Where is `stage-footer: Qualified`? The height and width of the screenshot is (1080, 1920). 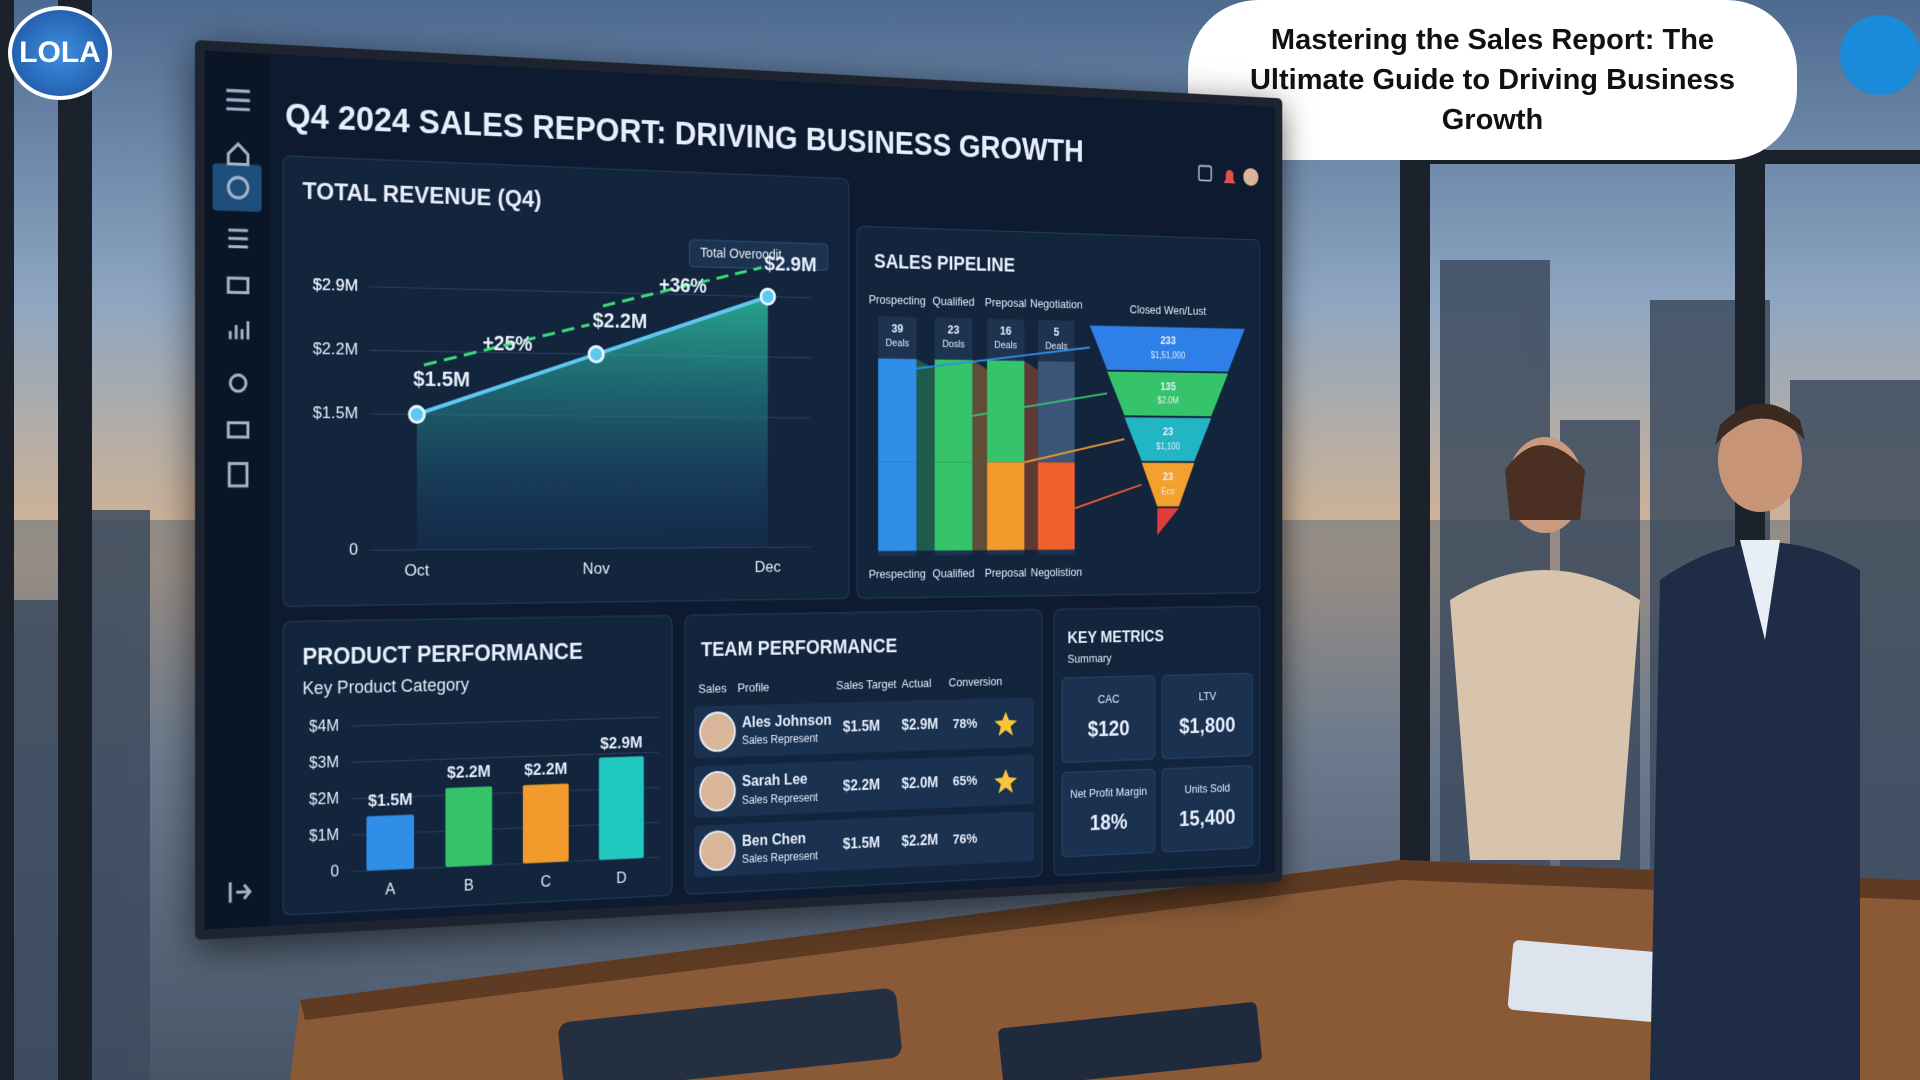
stage-footer: Qualified is located at coordinates (953, 573).